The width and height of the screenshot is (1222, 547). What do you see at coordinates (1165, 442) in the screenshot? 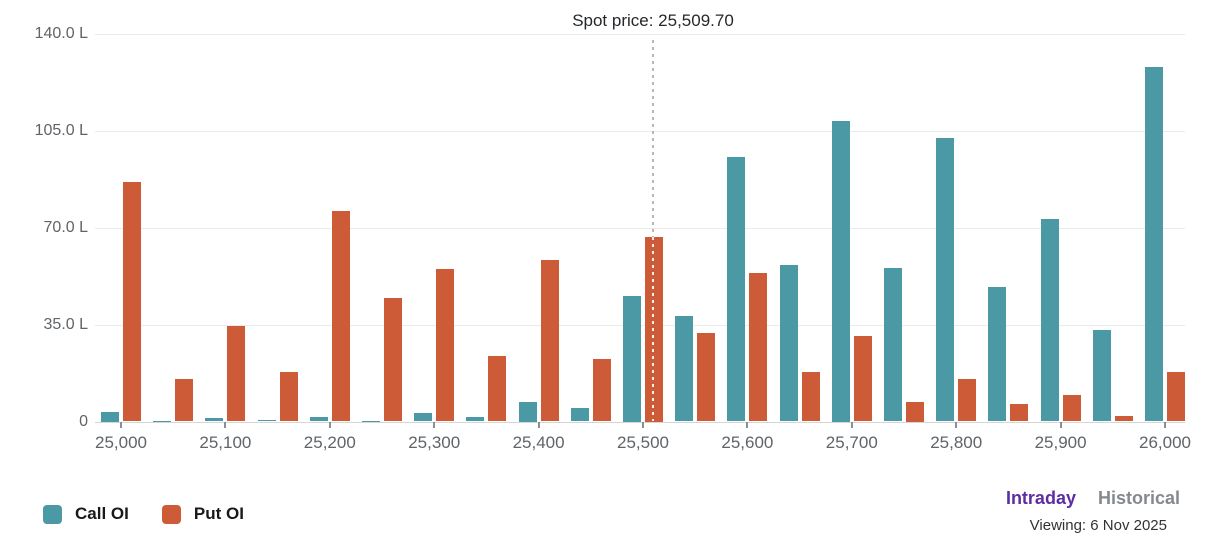
I see `x-axis-label: 26,000` at bounding box center [1165, 442].